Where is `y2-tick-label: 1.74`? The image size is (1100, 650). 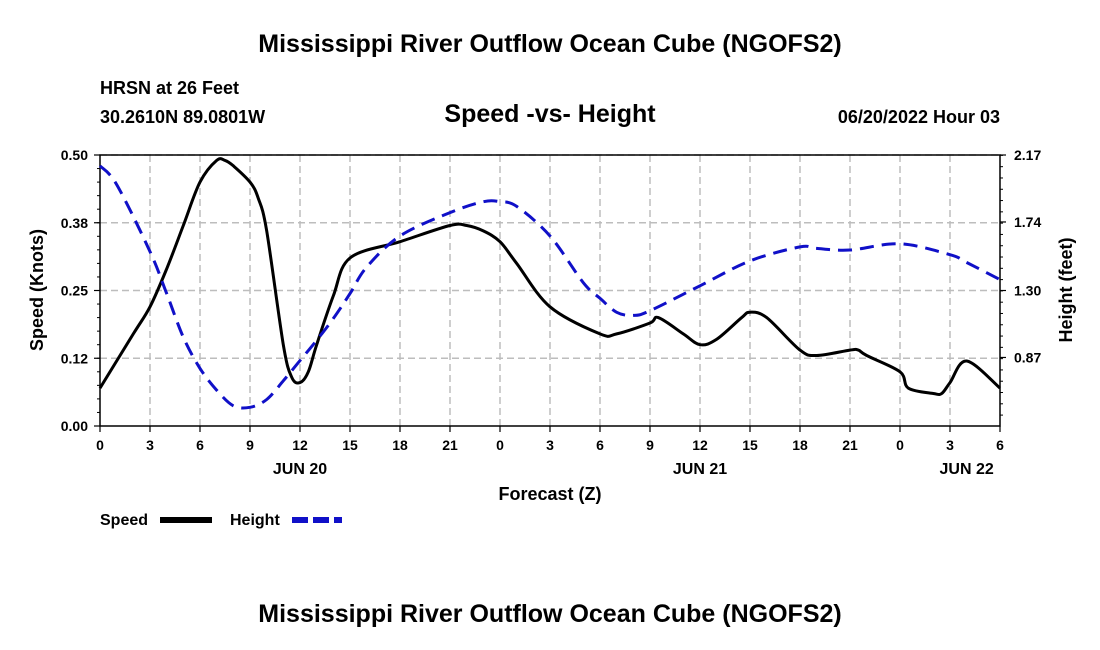 y2-tick-label: 1.74 is located at coordinates (1027, 222).